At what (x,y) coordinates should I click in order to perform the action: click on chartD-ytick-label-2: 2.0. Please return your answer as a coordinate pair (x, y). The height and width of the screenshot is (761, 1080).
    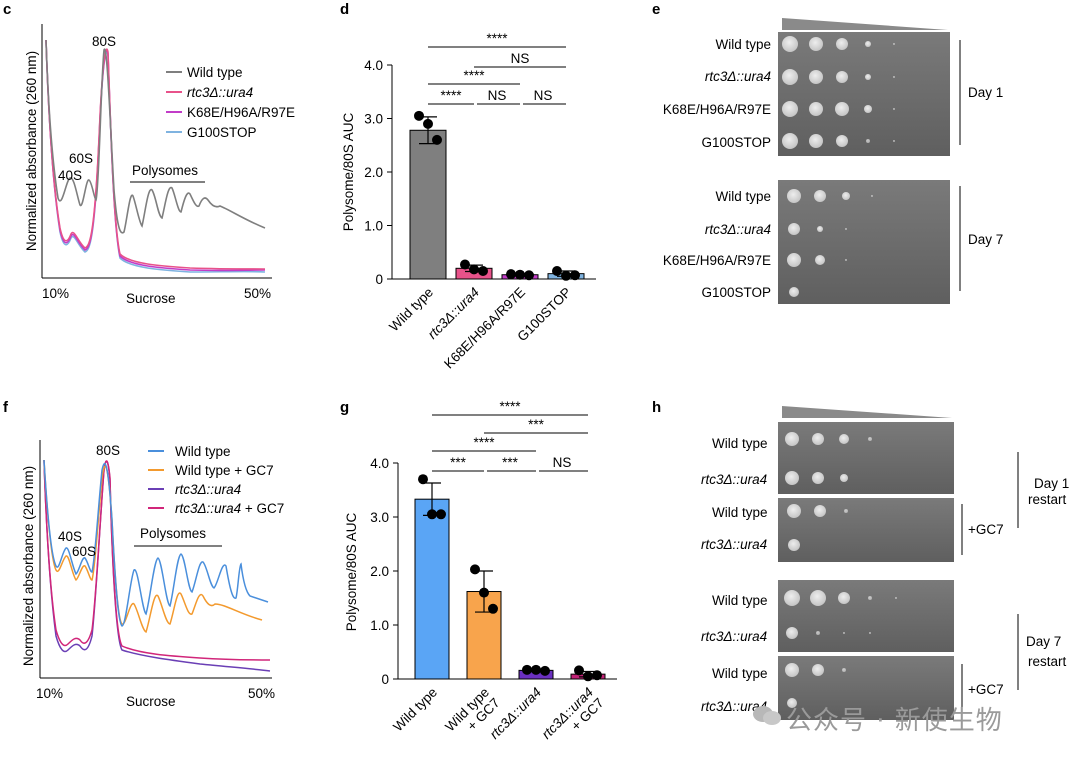
    Looking at the image, I should click on (373, 172).